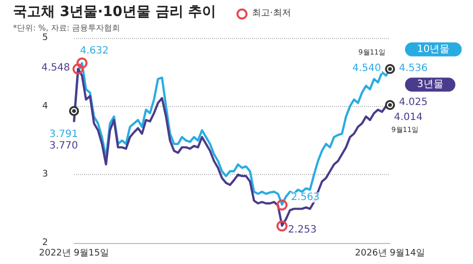  I want to click on y-tick-label: 2, so click(45, 243).